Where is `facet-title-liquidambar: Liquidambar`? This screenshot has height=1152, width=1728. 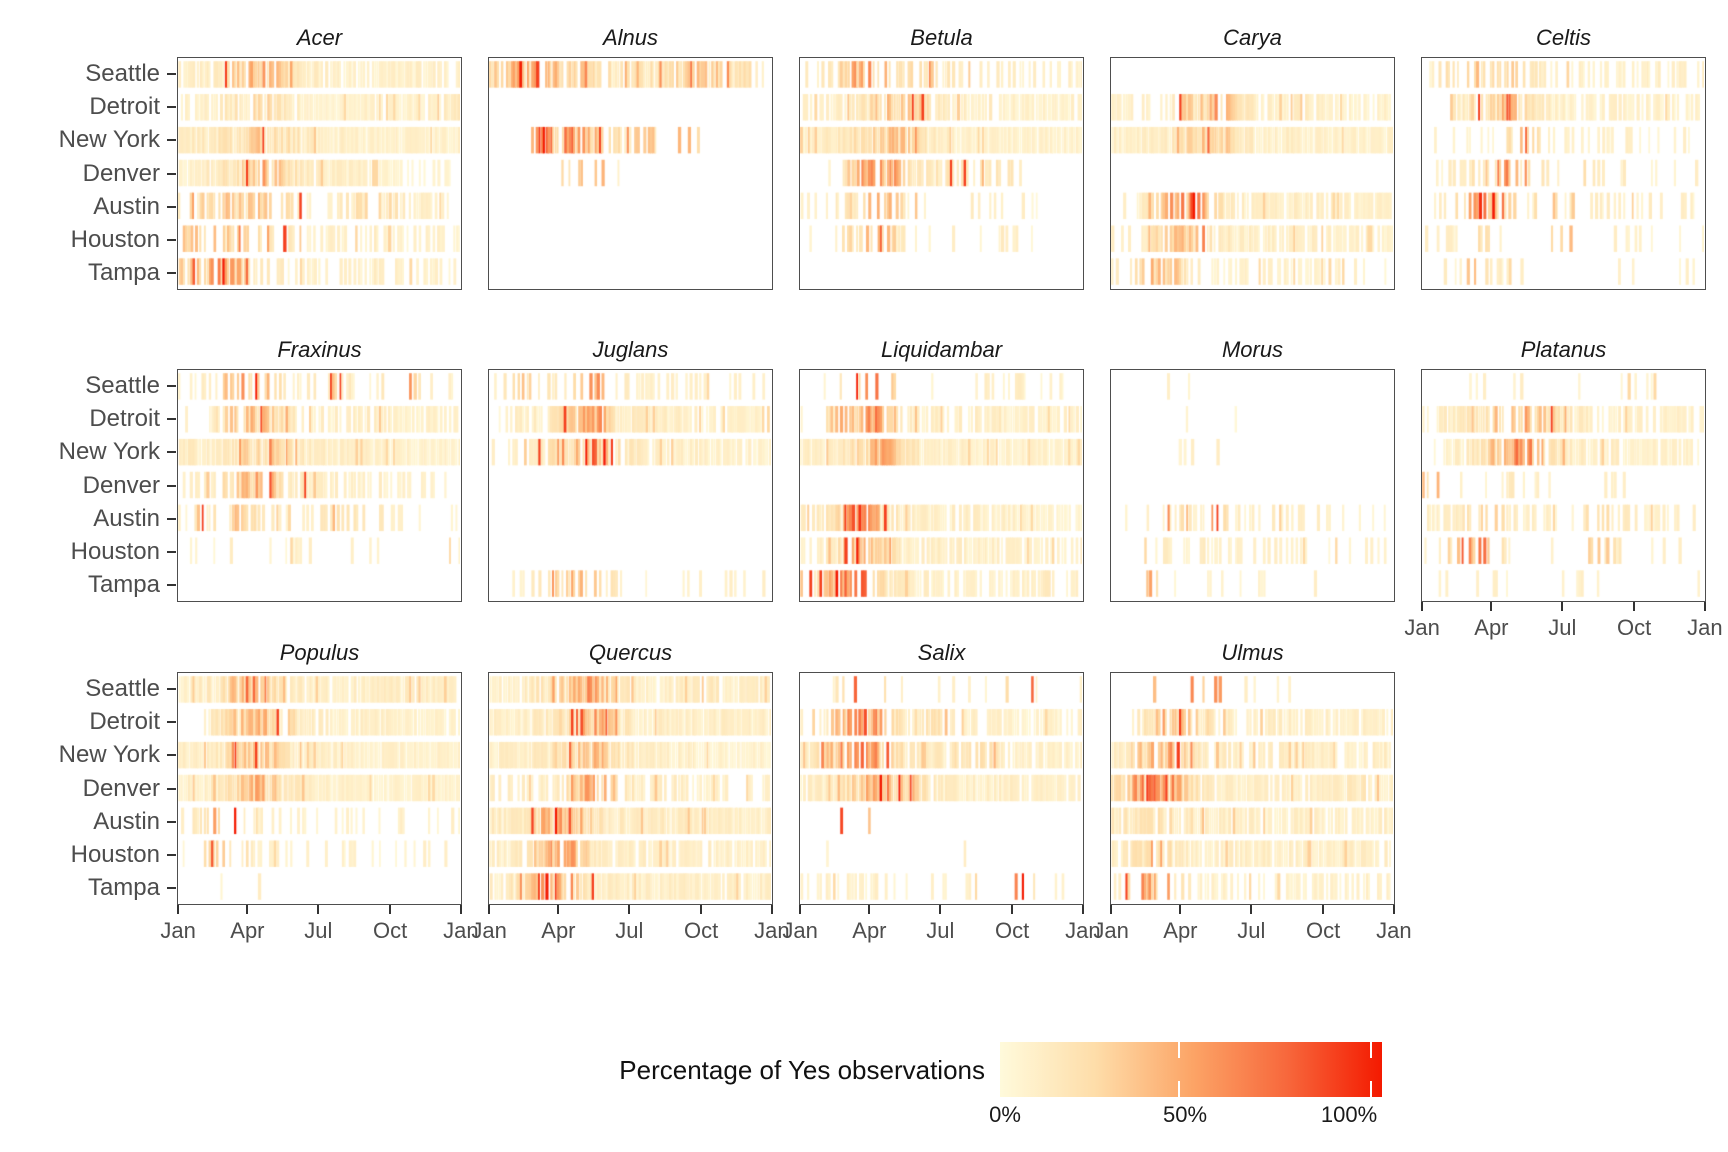
facet-title-liquidambar: Liquidambar is located at coordinates (941, 349).